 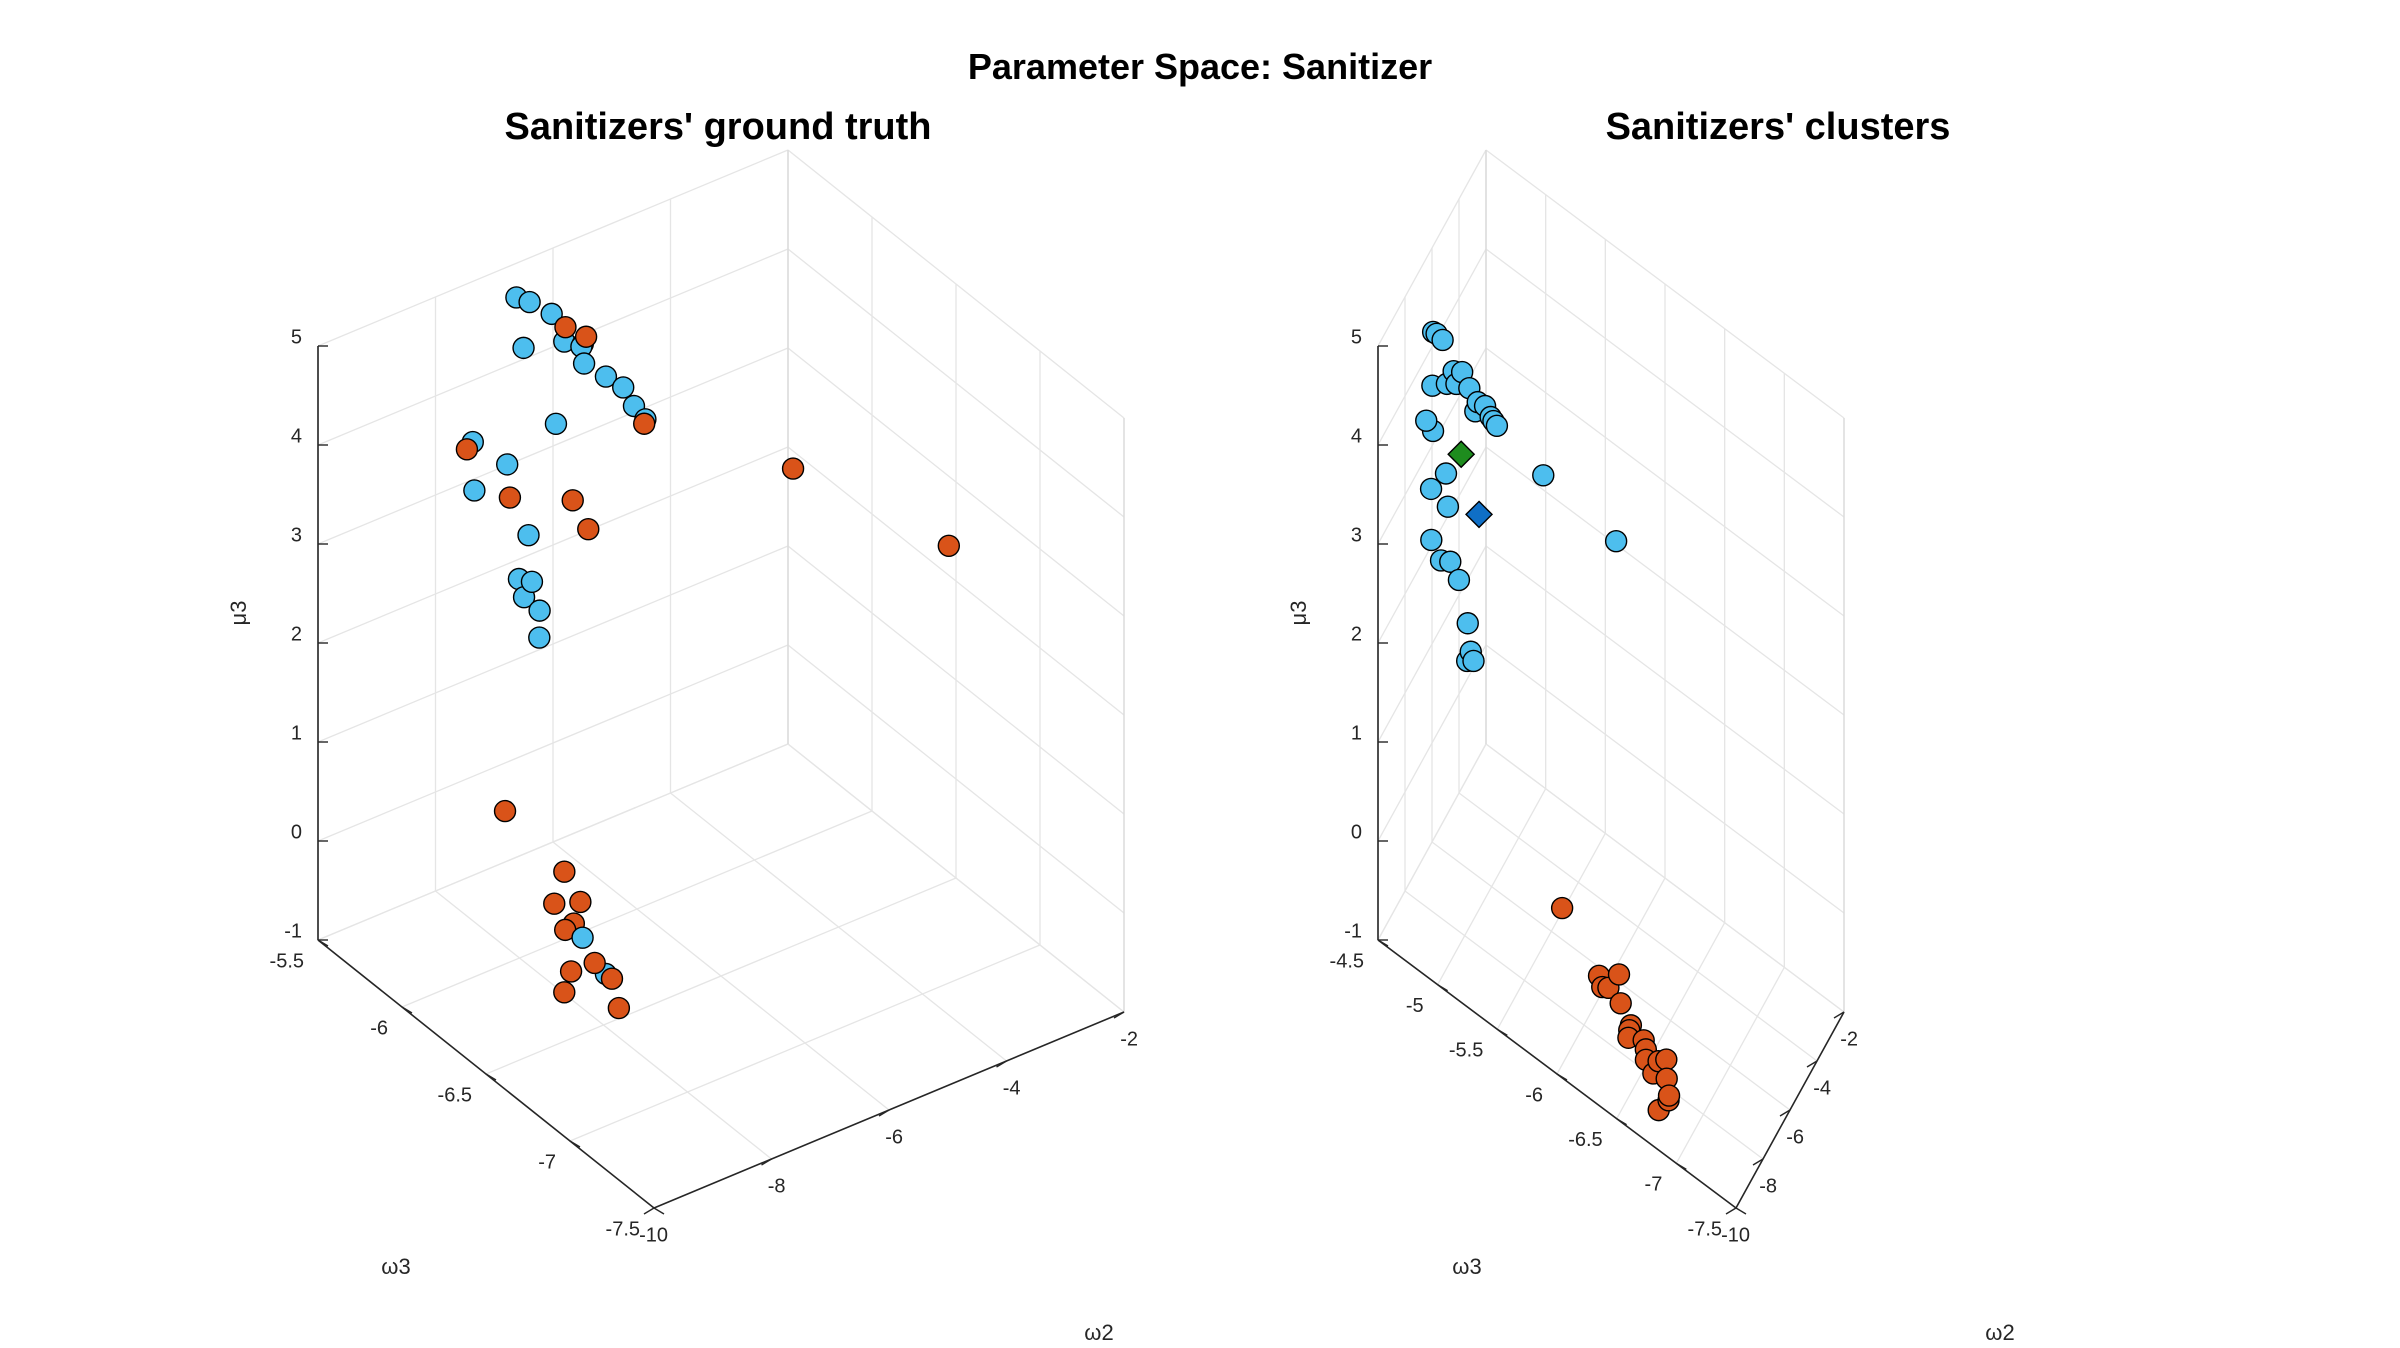 What do you see at coordinates (653, 1235) in the screenshot?
I see `x-tick-label: -10` at bounding box center [653, 1235].